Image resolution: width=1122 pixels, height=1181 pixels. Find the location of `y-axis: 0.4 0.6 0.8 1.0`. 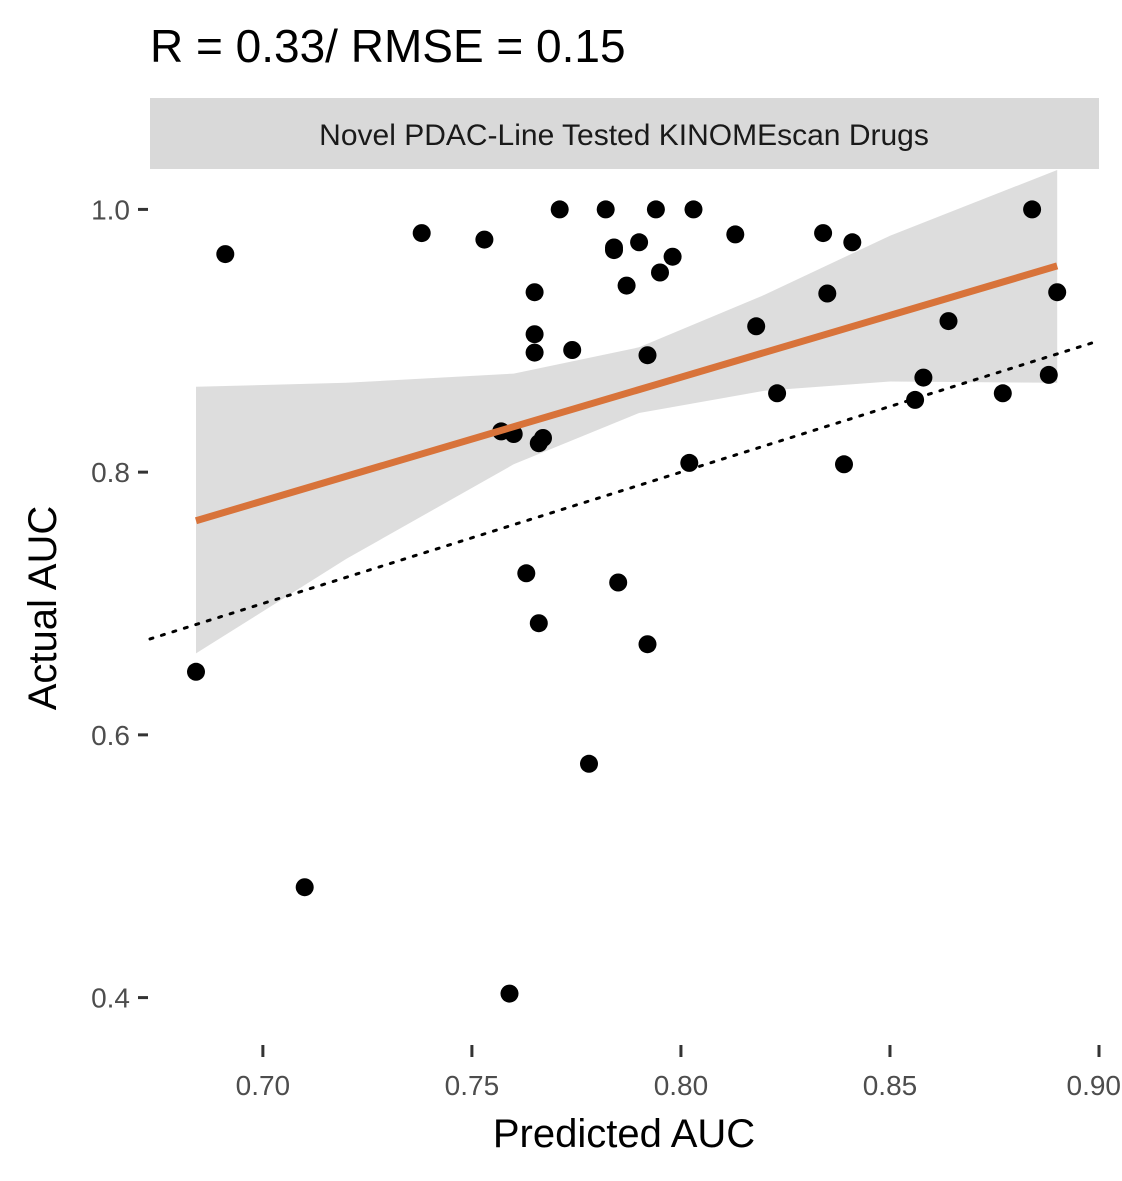

y-axis: 0.4 0.6 0.8 1.0 is located at coordinates (119, 604).